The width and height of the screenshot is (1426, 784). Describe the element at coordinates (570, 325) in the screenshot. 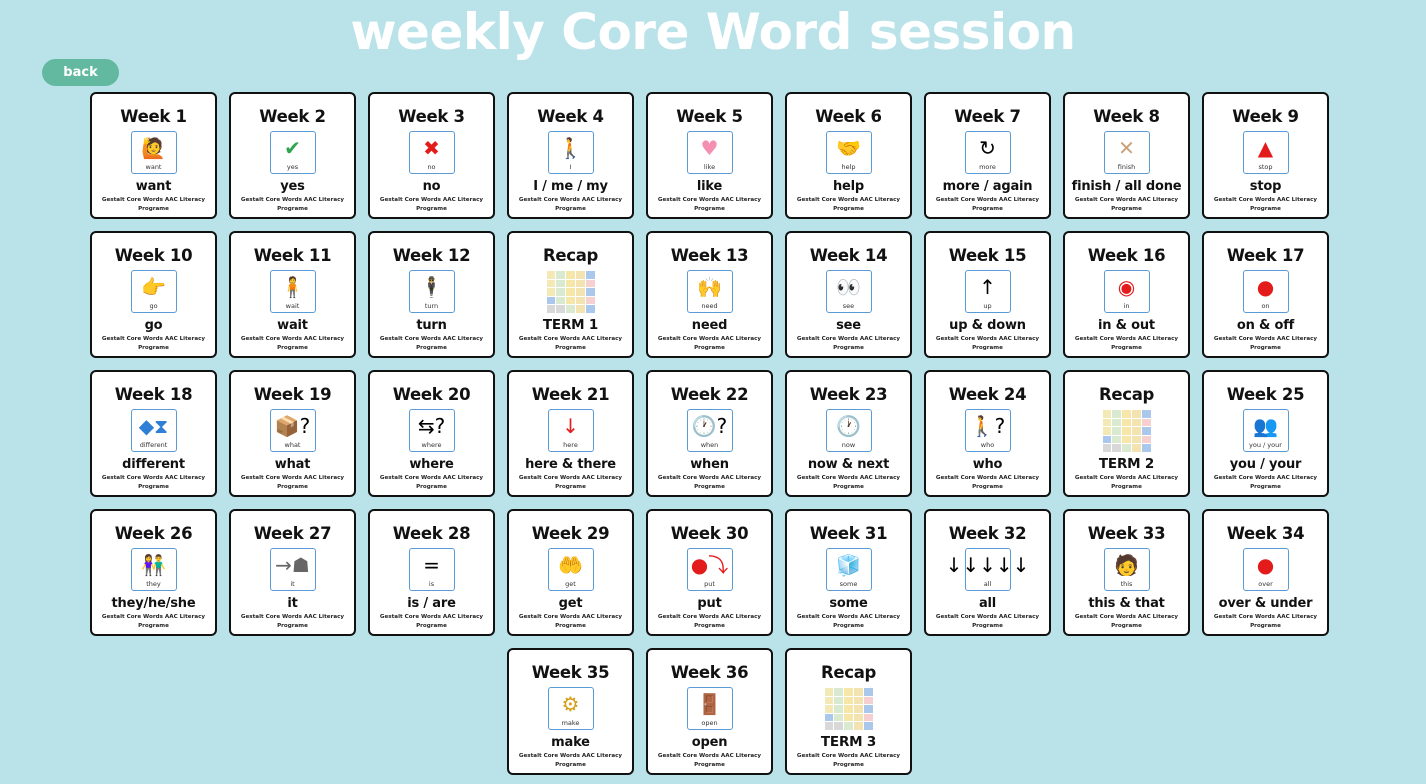

I see `core-word: TERM 1` at that location.